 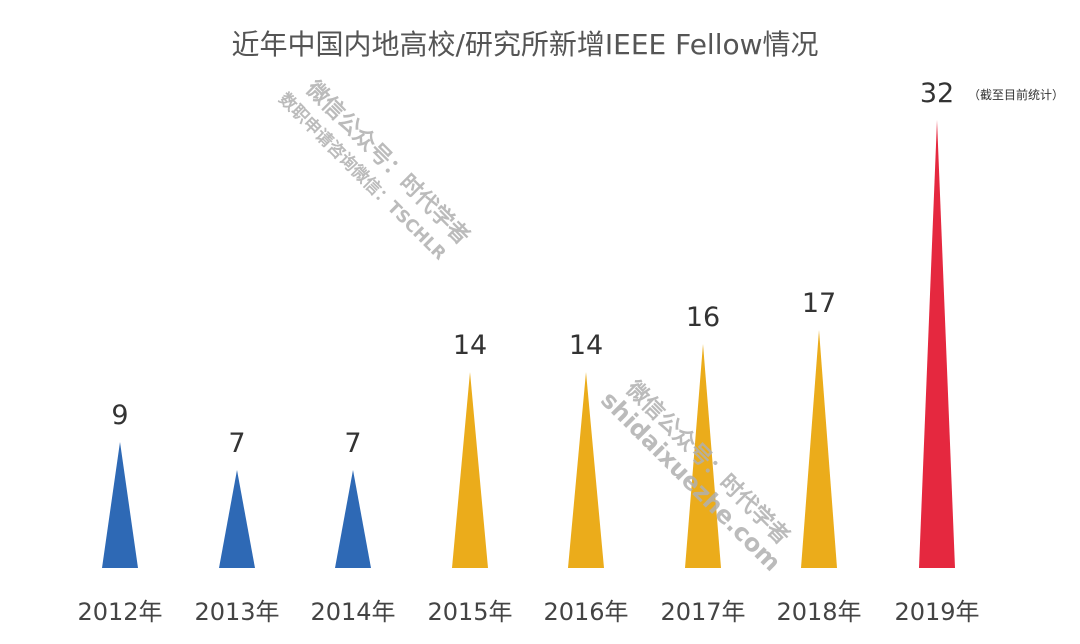 What do you see at coordinates (120, 505) in the screenshot?
I see `bar-2012年` at bounding box center [120, 505].